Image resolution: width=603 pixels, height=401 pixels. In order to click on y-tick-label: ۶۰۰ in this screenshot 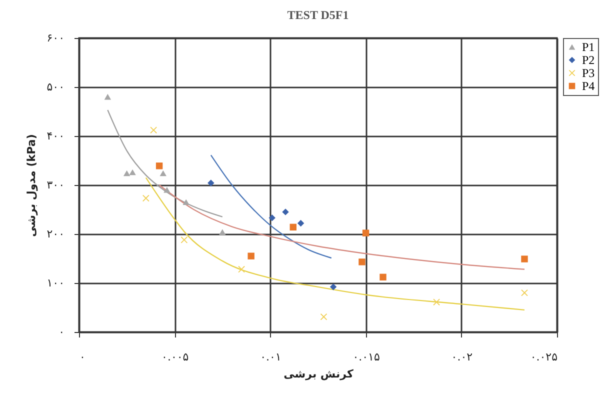, I will do `click(55, 38)`.